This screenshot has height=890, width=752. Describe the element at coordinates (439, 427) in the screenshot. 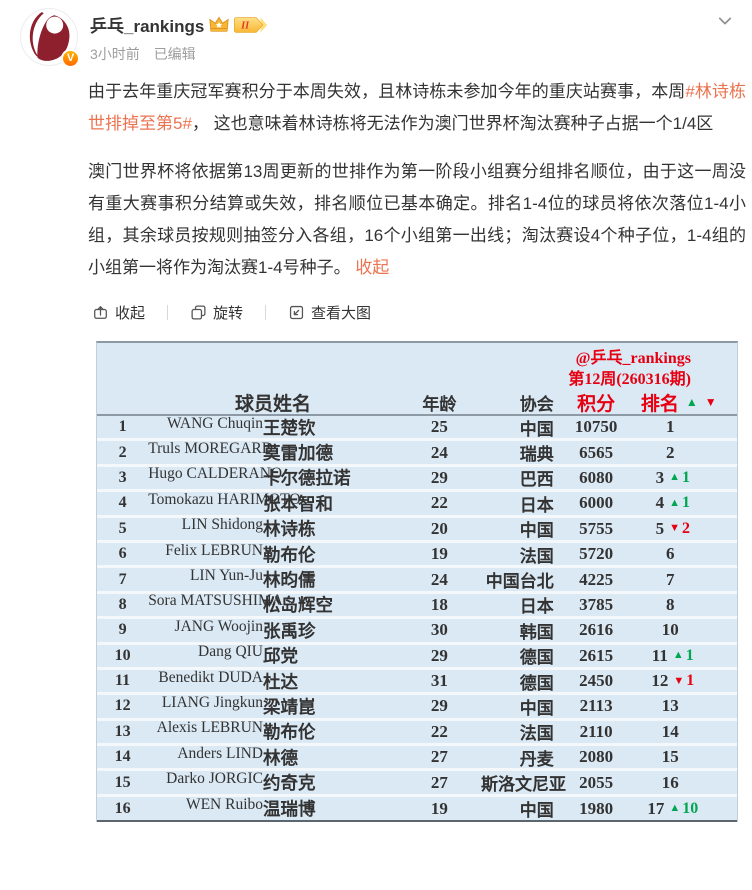

I see `player-age: 25` at that location.